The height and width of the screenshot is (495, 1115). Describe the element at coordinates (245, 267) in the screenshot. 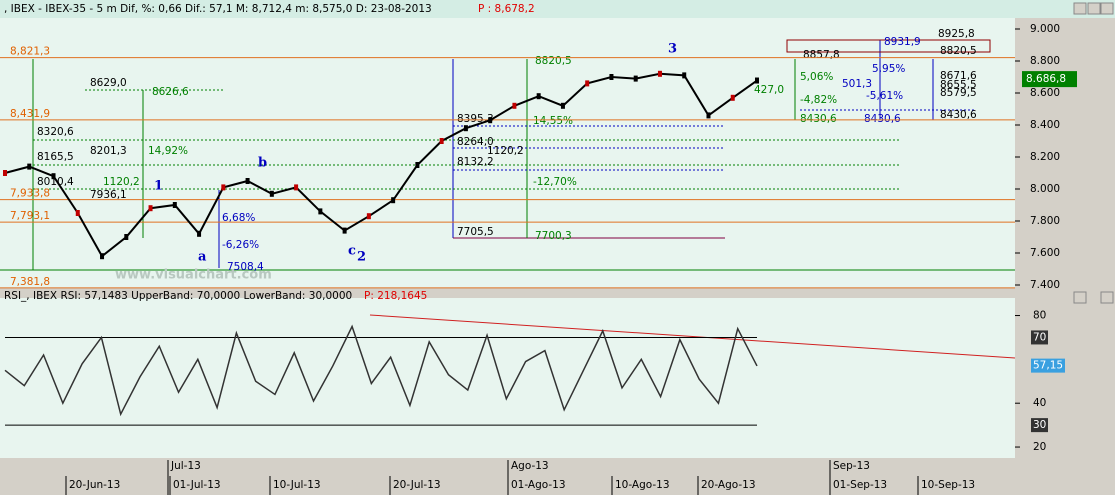

I see `annotation: 7508,4` at that location.